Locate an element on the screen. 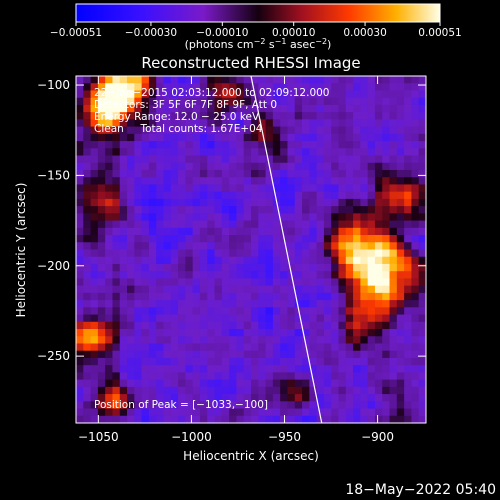  y-tick-label: −100 is located at coordinates (53, 85).